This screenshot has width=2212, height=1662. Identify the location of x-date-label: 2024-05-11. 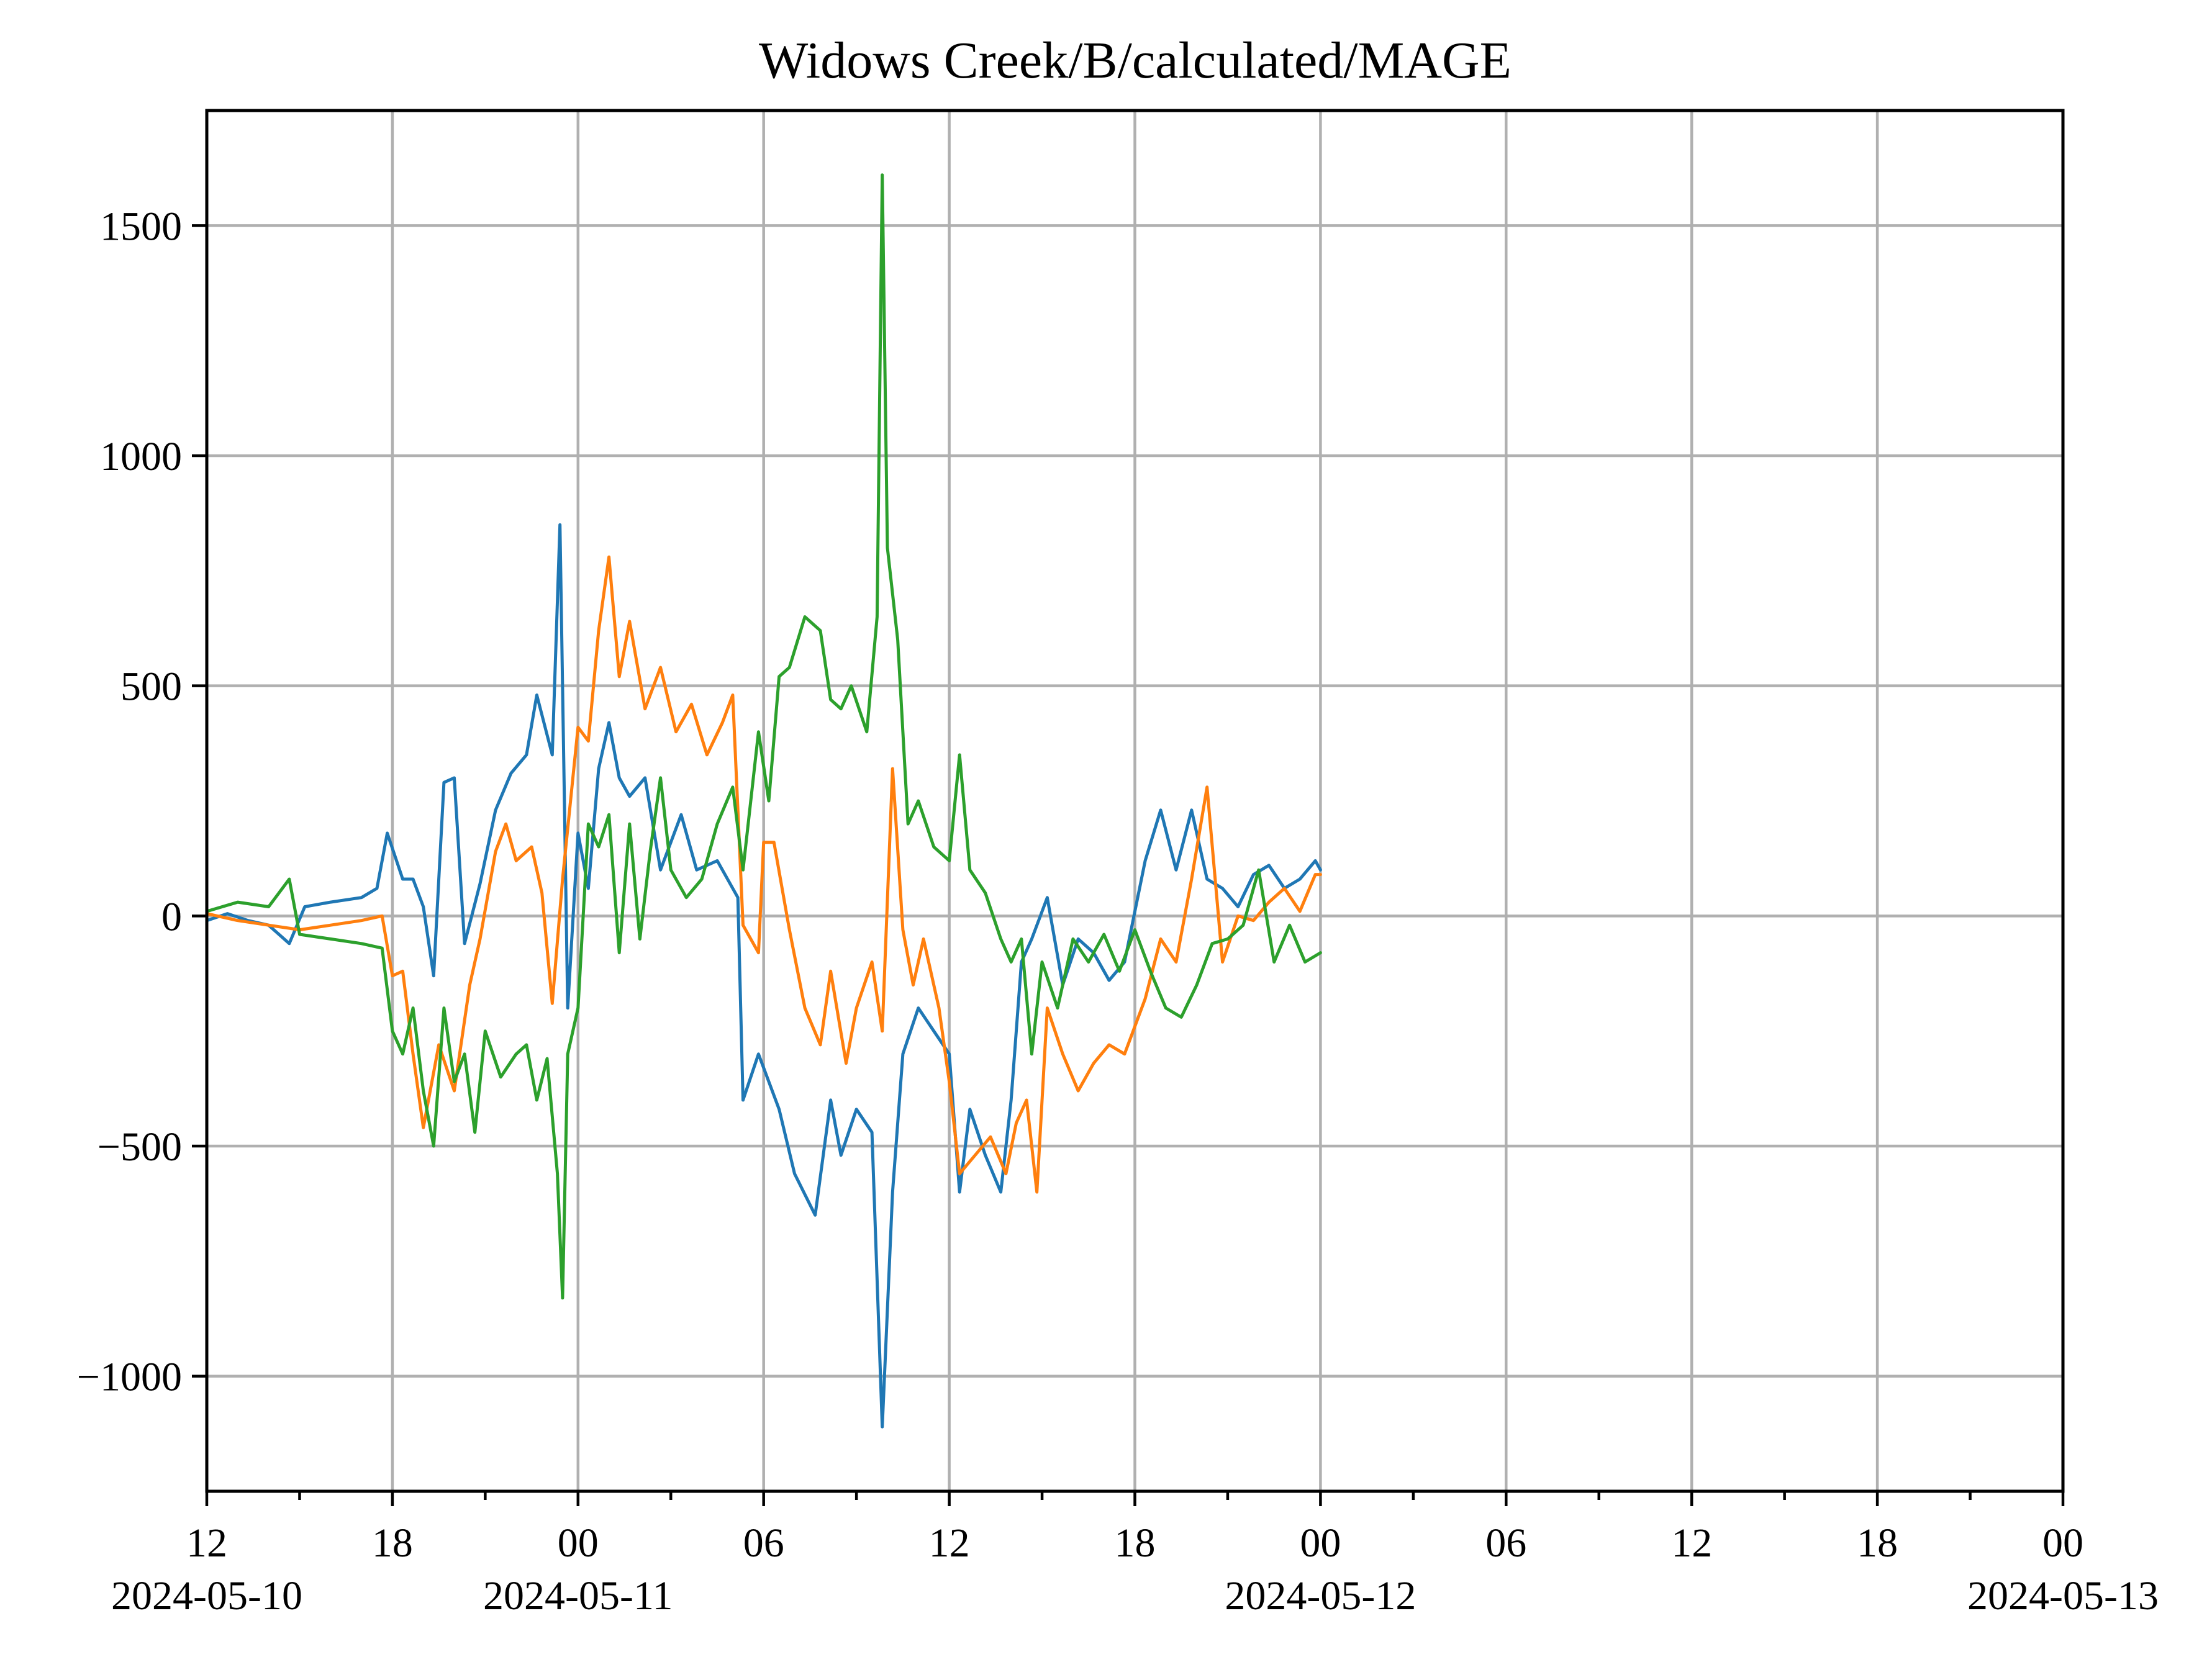
(578, 1596).